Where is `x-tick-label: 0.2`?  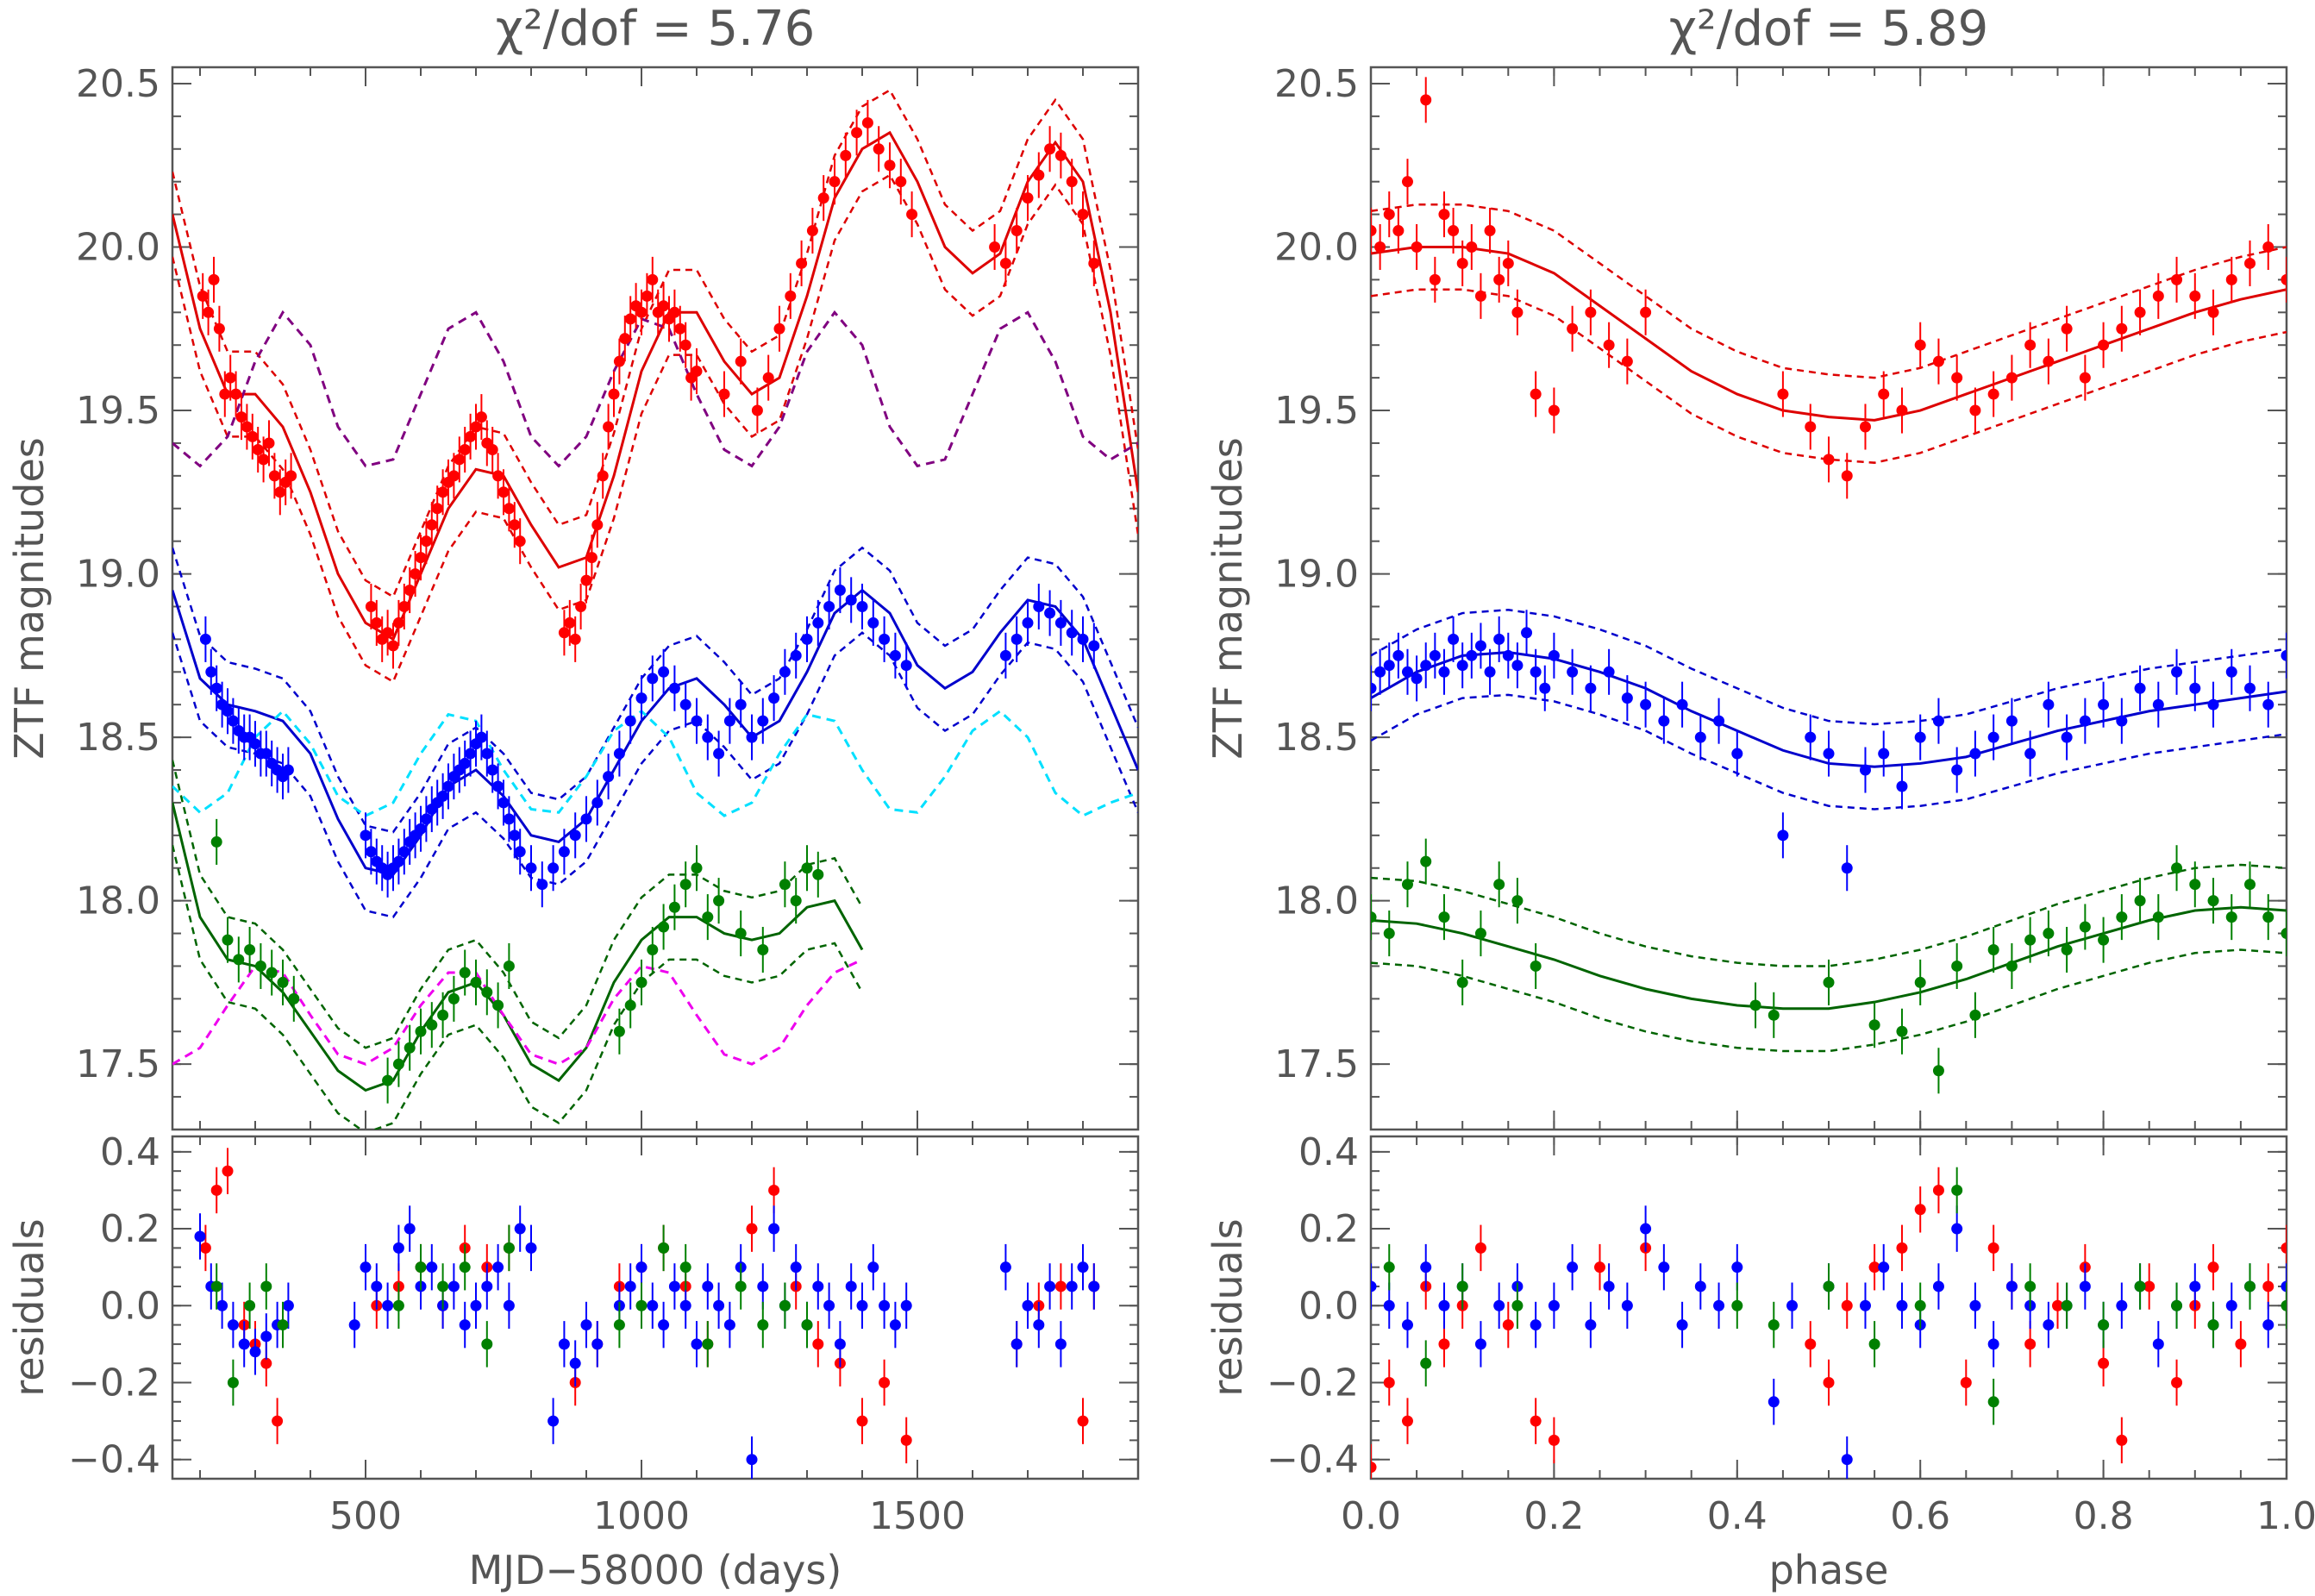
x-tick-label: 0.2 is located at coordinates (1554, 1516).